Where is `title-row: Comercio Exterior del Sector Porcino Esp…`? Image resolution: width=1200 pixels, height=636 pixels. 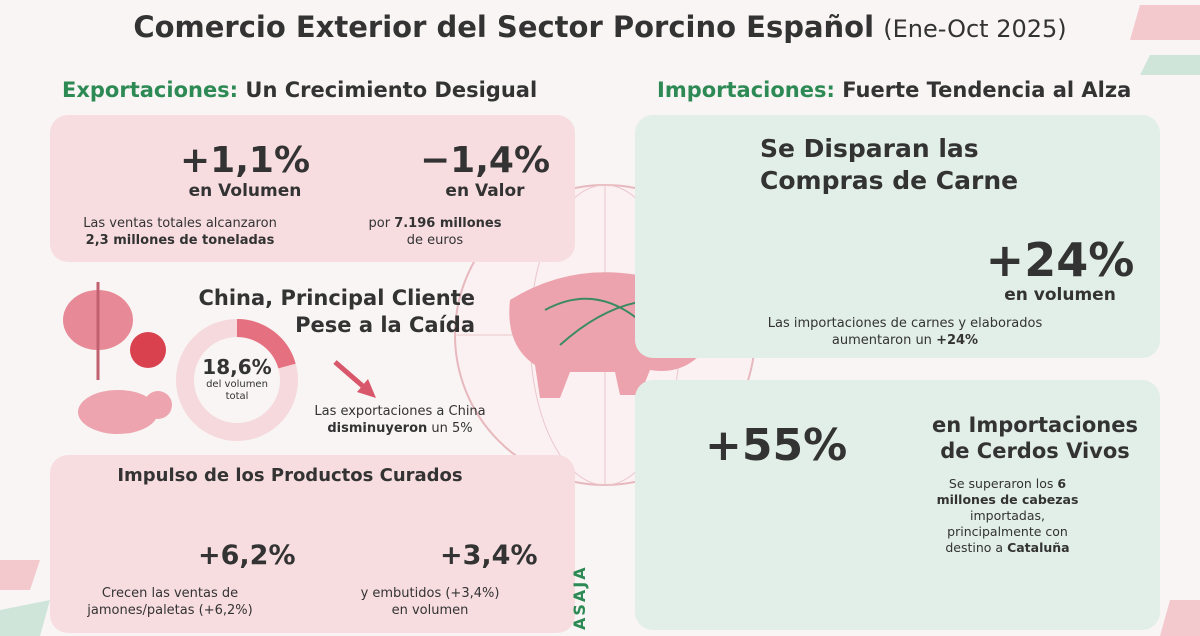 title-row: Comercio Exterior del Sector Porcino Esp… is located at coordinates (600, 27).